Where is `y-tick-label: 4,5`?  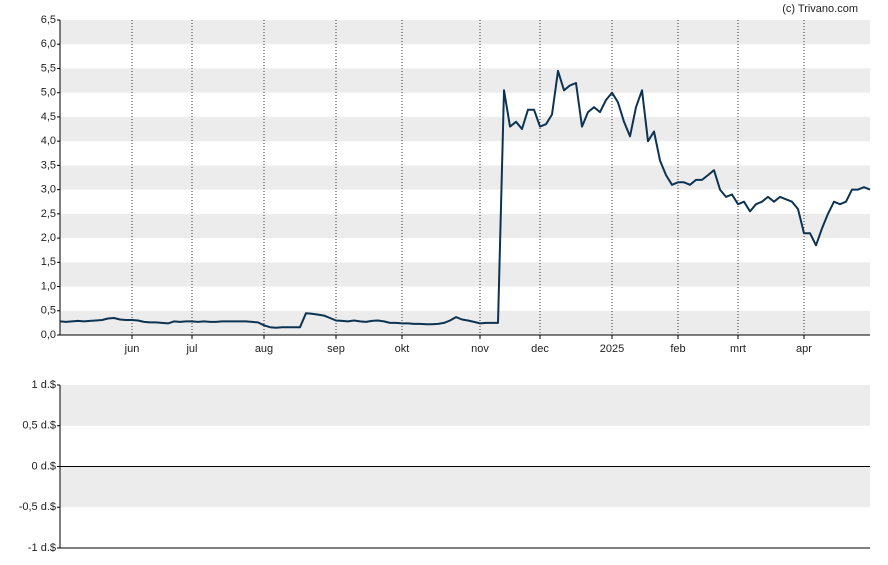
y-tick-label: 4,5 is located at coordinates (48, 117).